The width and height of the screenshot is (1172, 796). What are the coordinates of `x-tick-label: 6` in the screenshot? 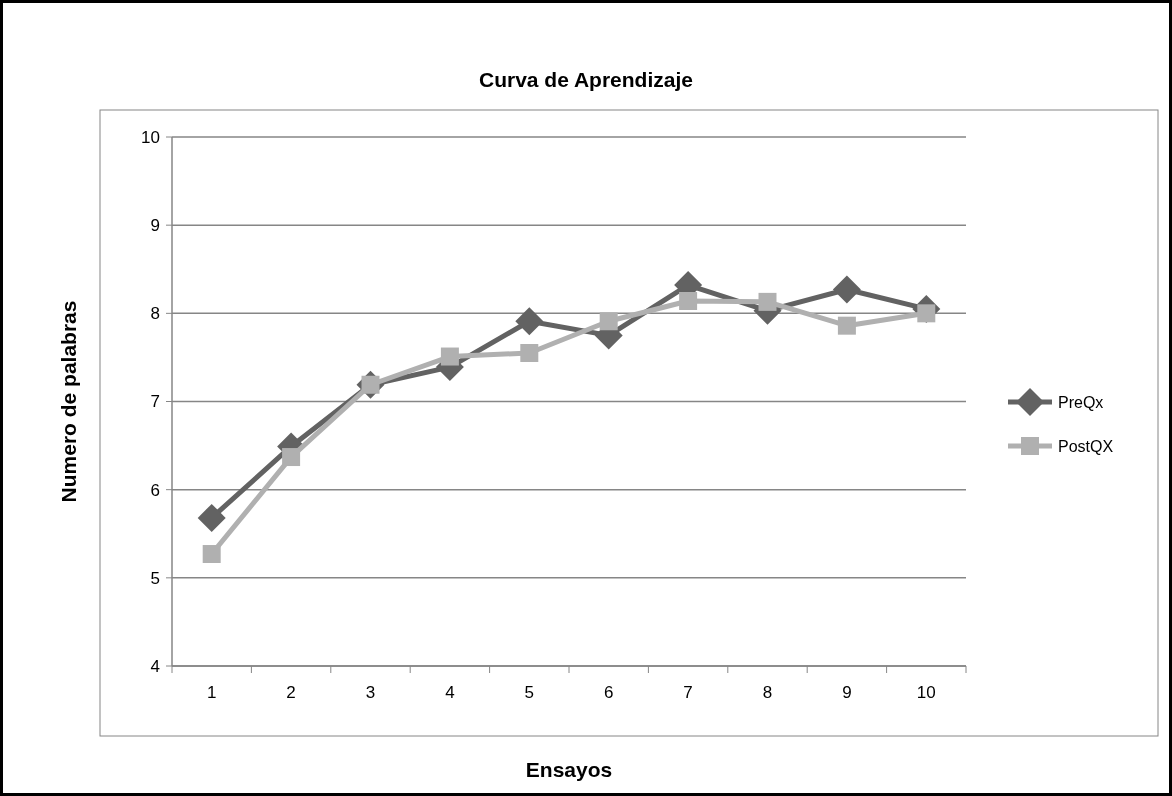 It's located at (608, 692).